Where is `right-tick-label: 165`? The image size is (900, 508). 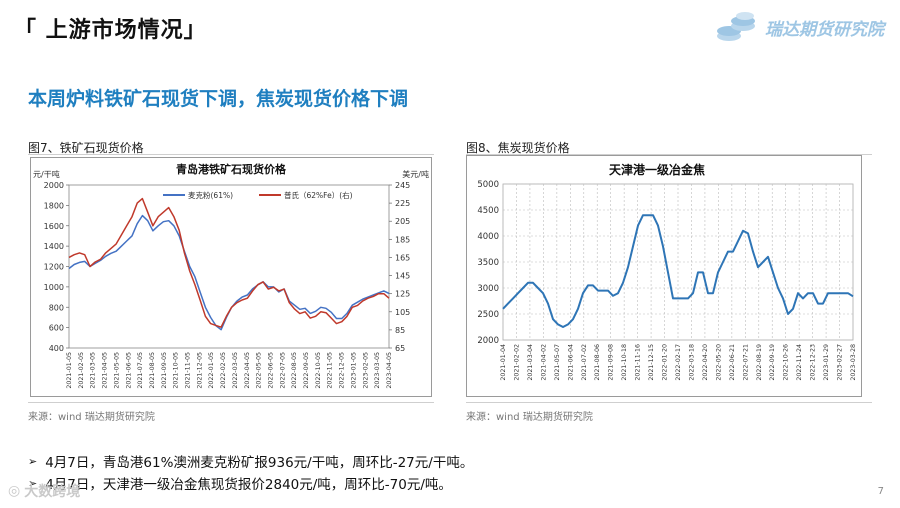
right-tick-label: 165 is located at coordinates (402, 257).